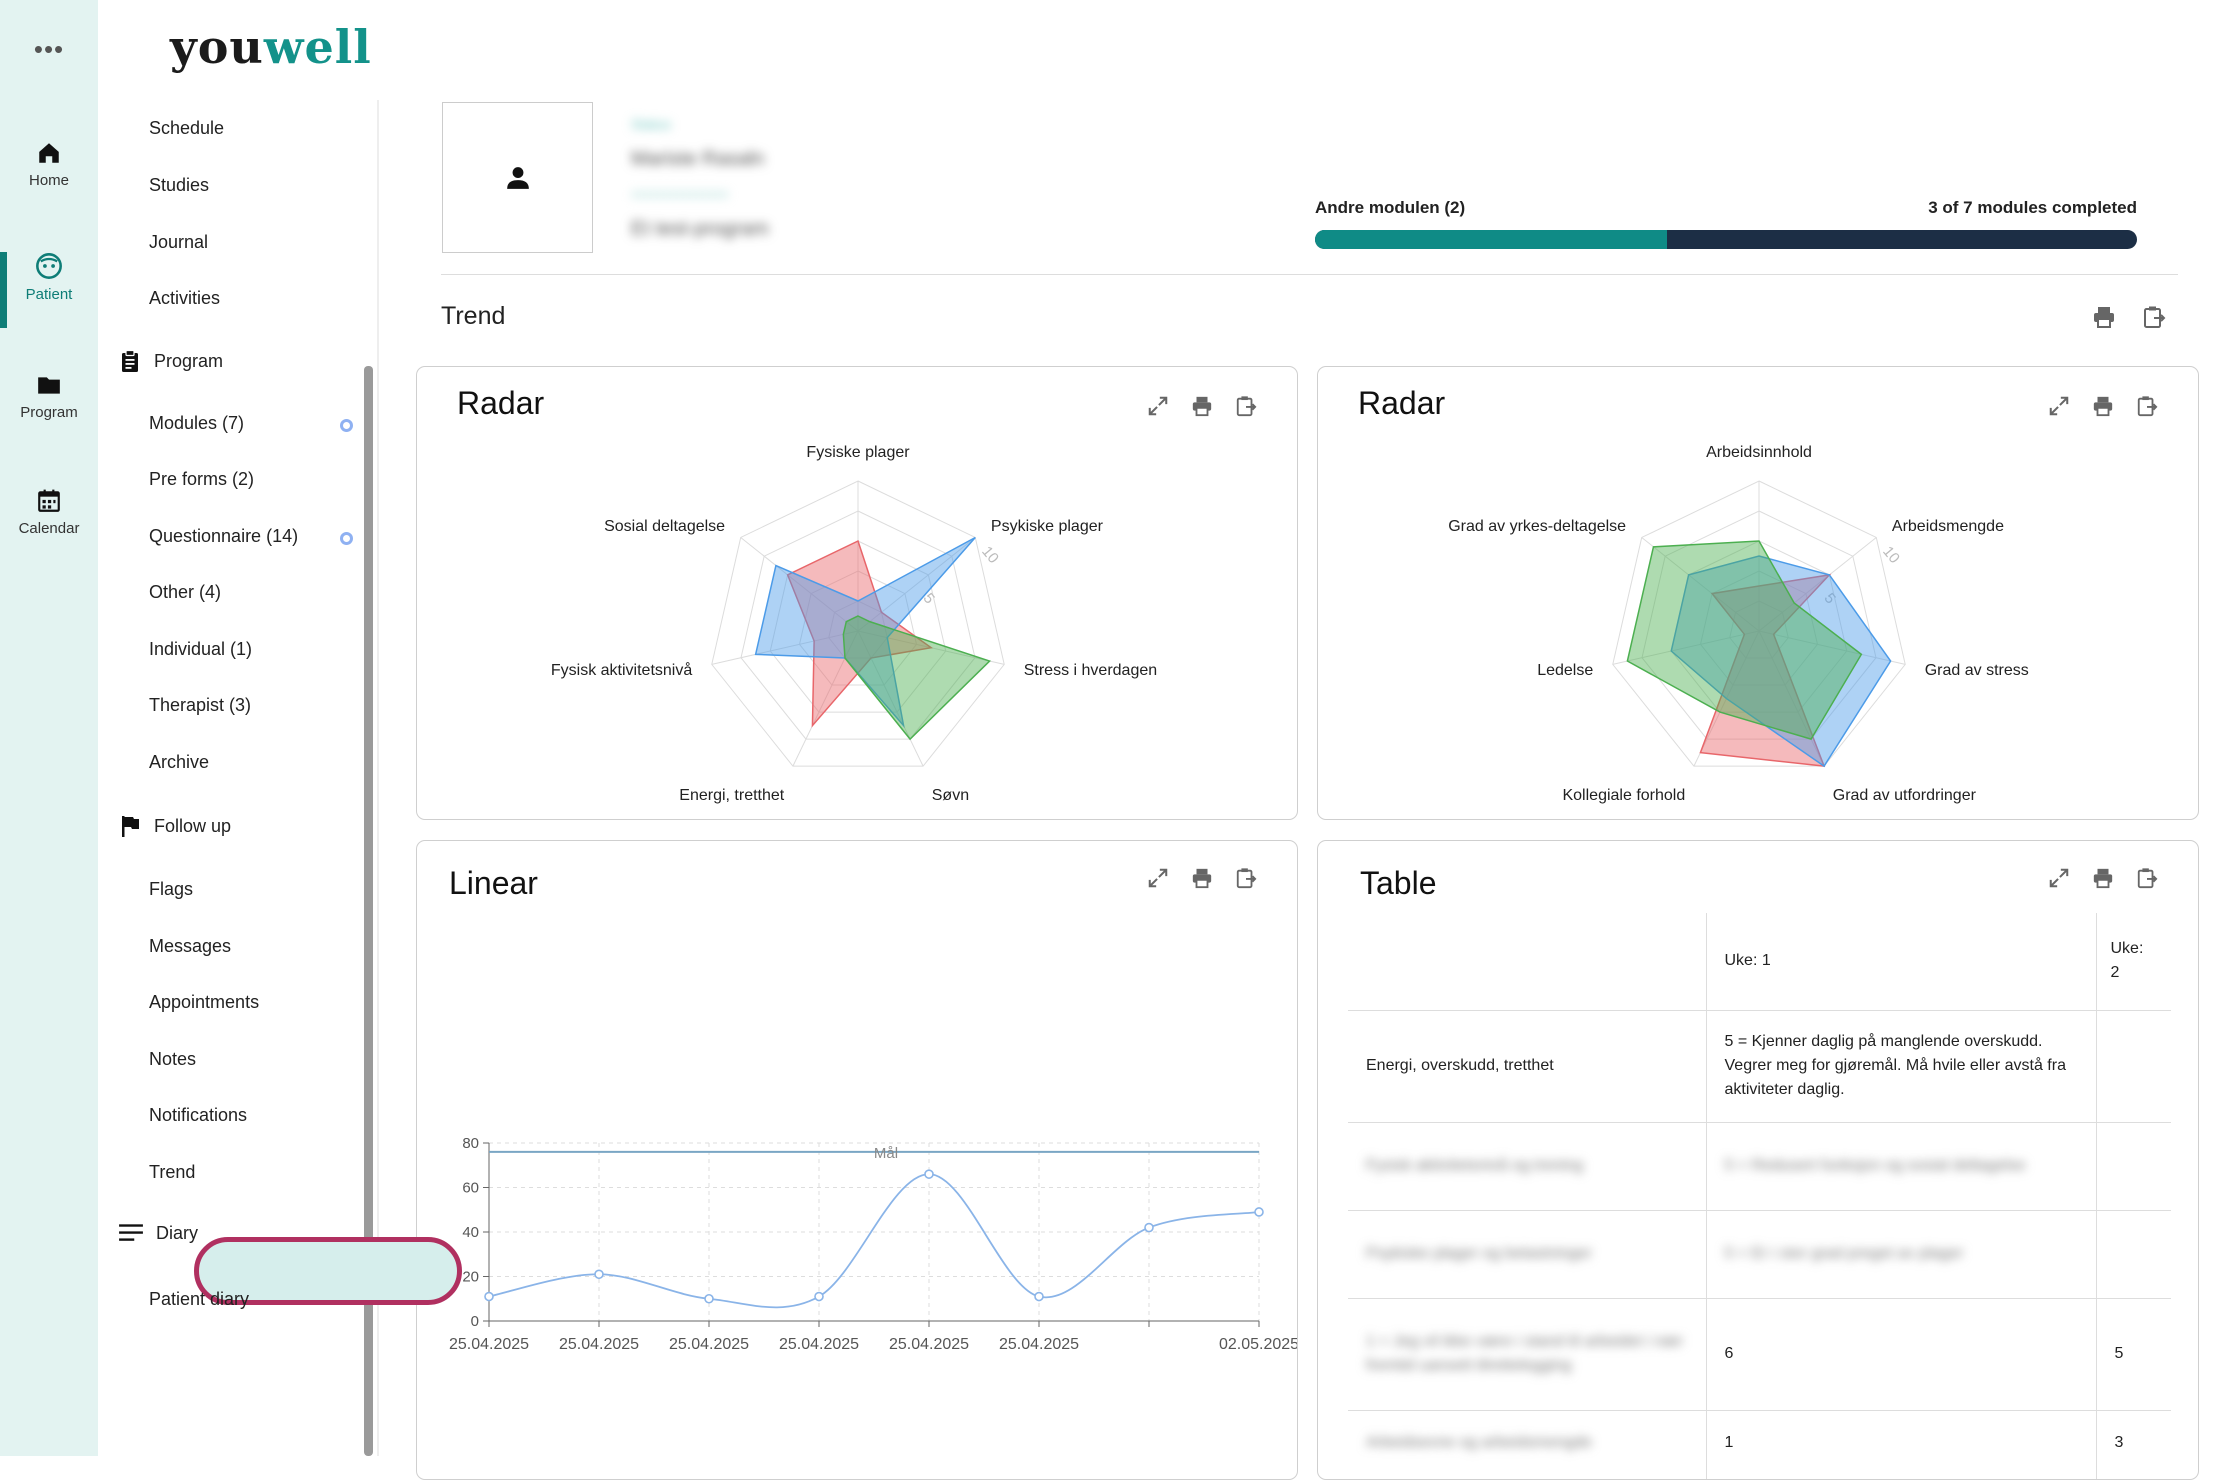 Image resolution: width=2221 pixels, height=1480 pixels. What do you see at coordinates (2032, 208) in the screenshot?
I see `progress-status-label: 3 of 7 modules completed` at bounding box center [2032, 208].